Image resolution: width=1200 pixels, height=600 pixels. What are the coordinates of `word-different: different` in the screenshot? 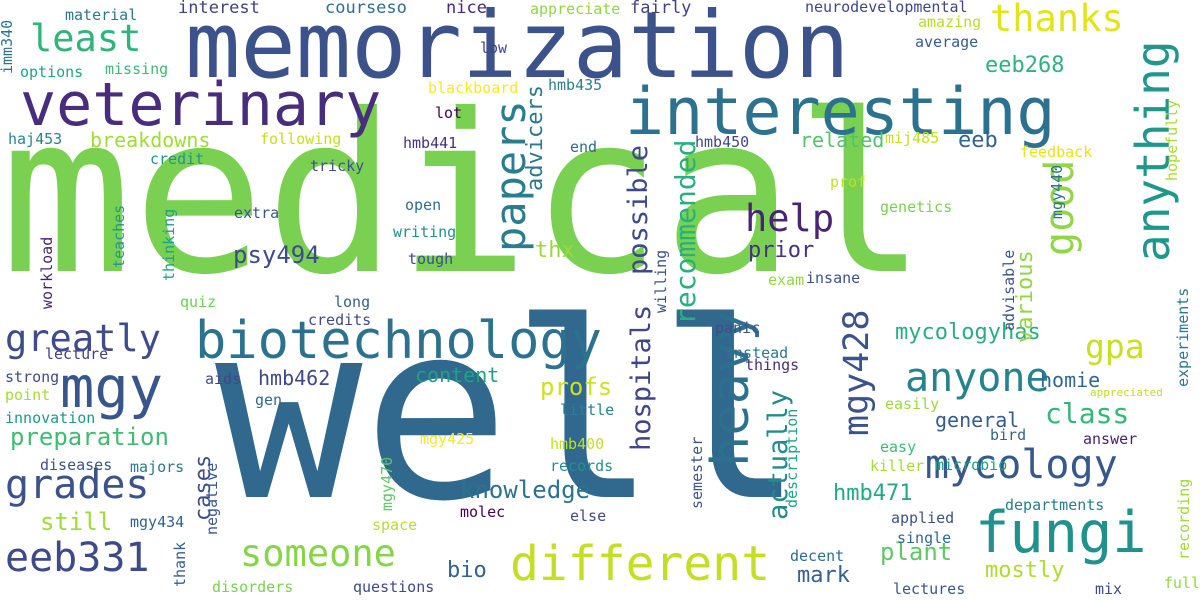 It's located at (640, 564).